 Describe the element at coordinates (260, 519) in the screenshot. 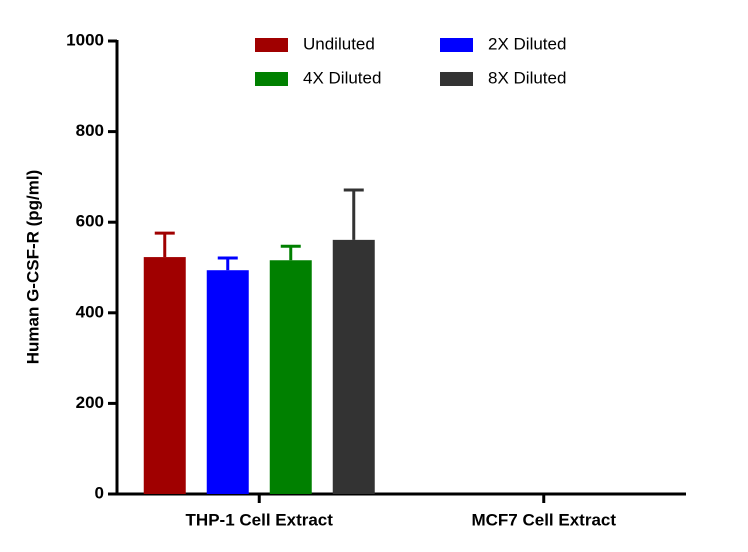

I see `x-tick-label: THP-1 Cell Extract` at that location.